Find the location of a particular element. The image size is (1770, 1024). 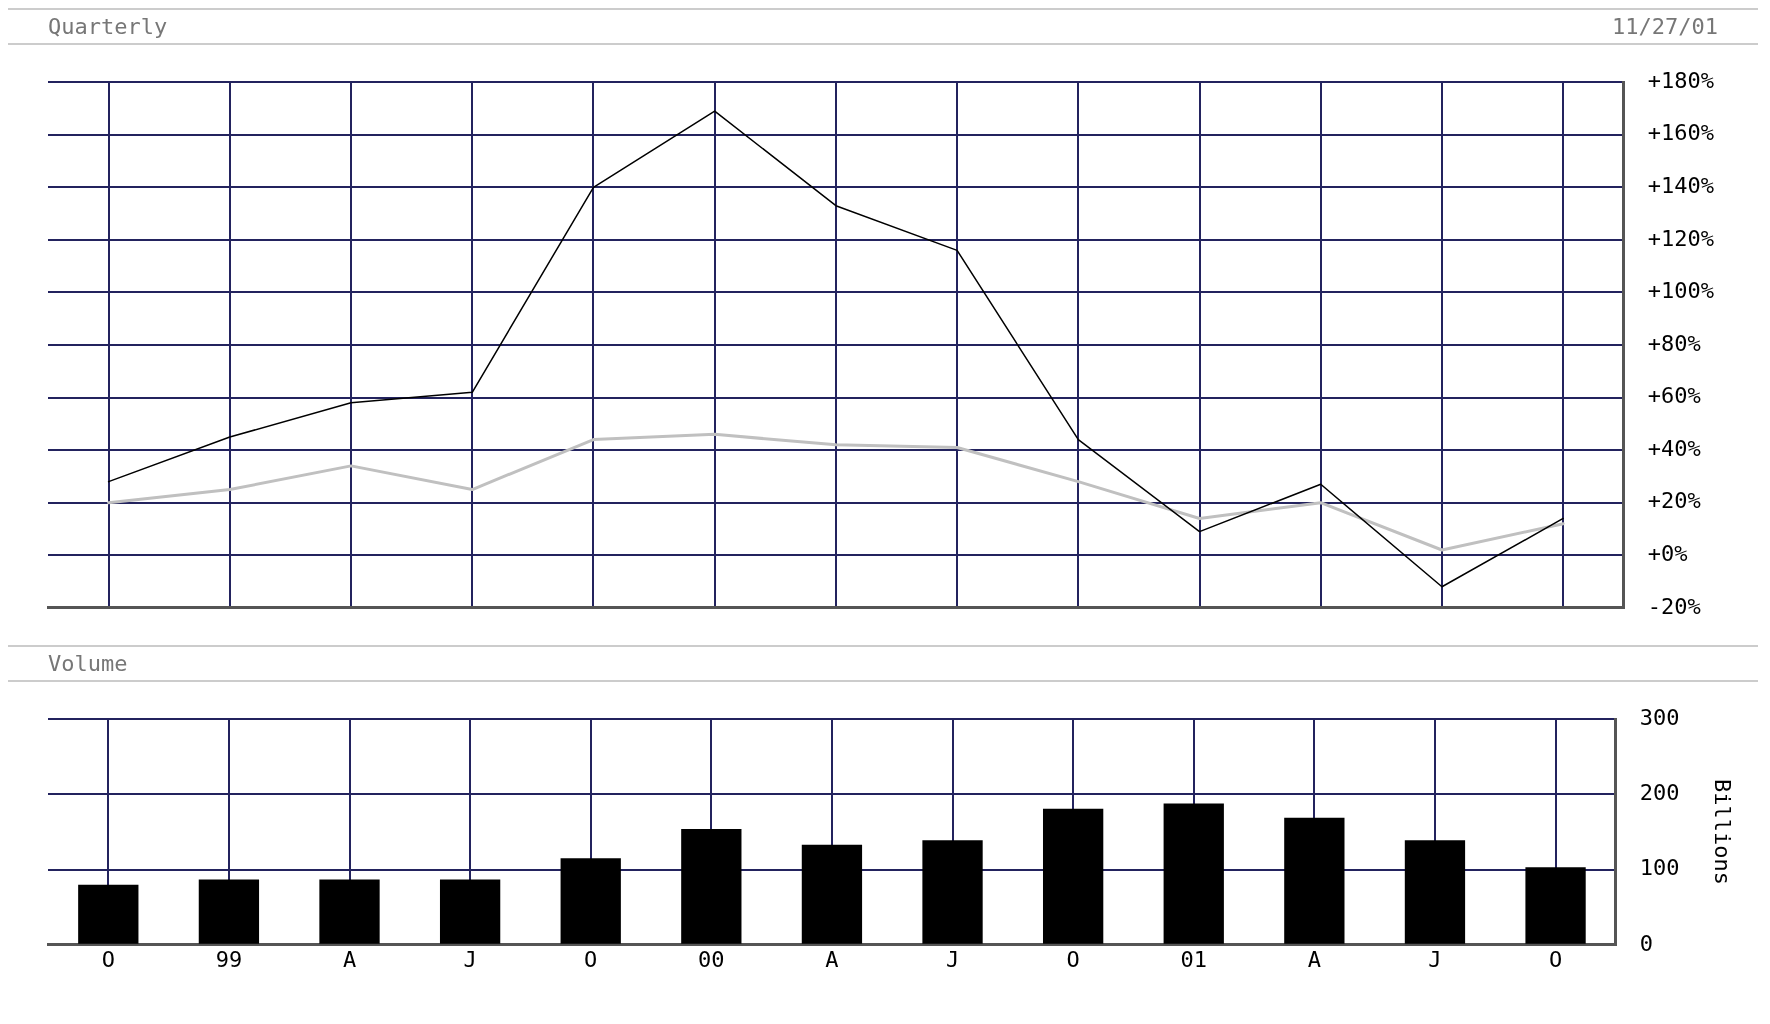

y-tick-label: +100% is located at coordinates (1681, 291).